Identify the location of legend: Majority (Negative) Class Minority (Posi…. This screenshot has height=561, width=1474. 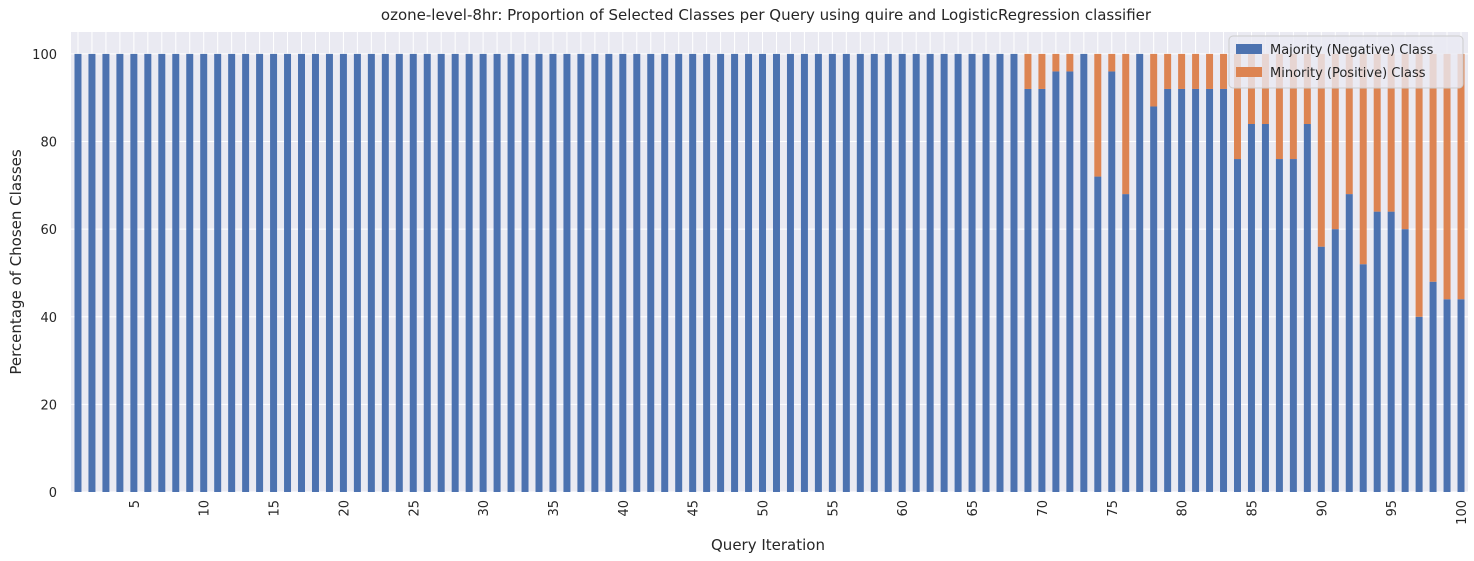
(1346, 62).